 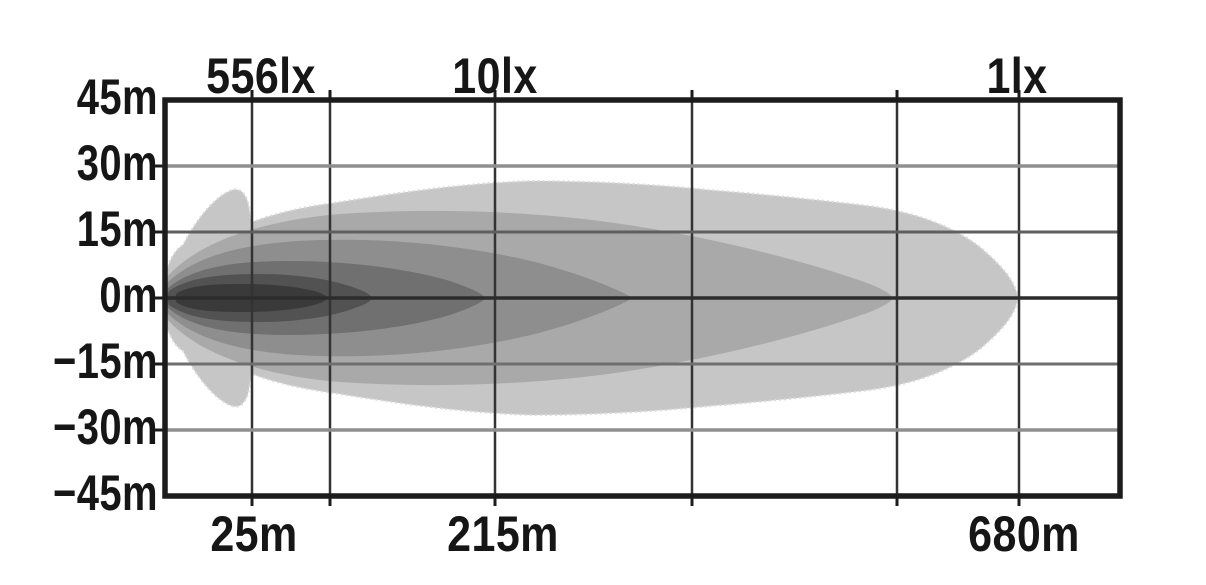 I want to click on axis-label-left-height: −15m, so click(x=105, y=361).